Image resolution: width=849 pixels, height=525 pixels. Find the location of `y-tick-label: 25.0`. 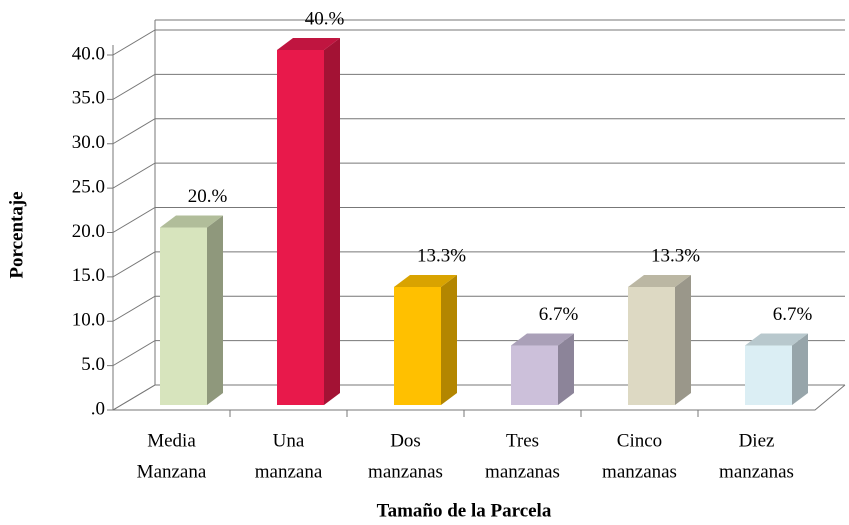

y-tick-label: 25.0 is located at coordinates (88, 186).